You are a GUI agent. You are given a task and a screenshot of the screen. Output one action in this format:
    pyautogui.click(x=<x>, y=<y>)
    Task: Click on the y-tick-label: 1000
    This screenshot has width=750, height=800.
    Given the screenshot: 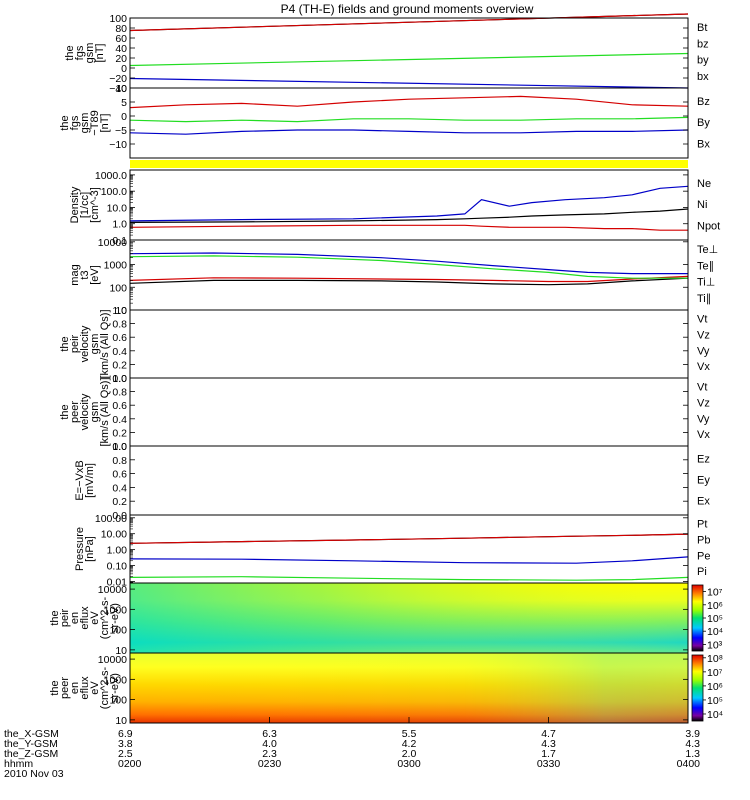 What is the action you would take?
    pyautogui.click(x=116, y=680)
    